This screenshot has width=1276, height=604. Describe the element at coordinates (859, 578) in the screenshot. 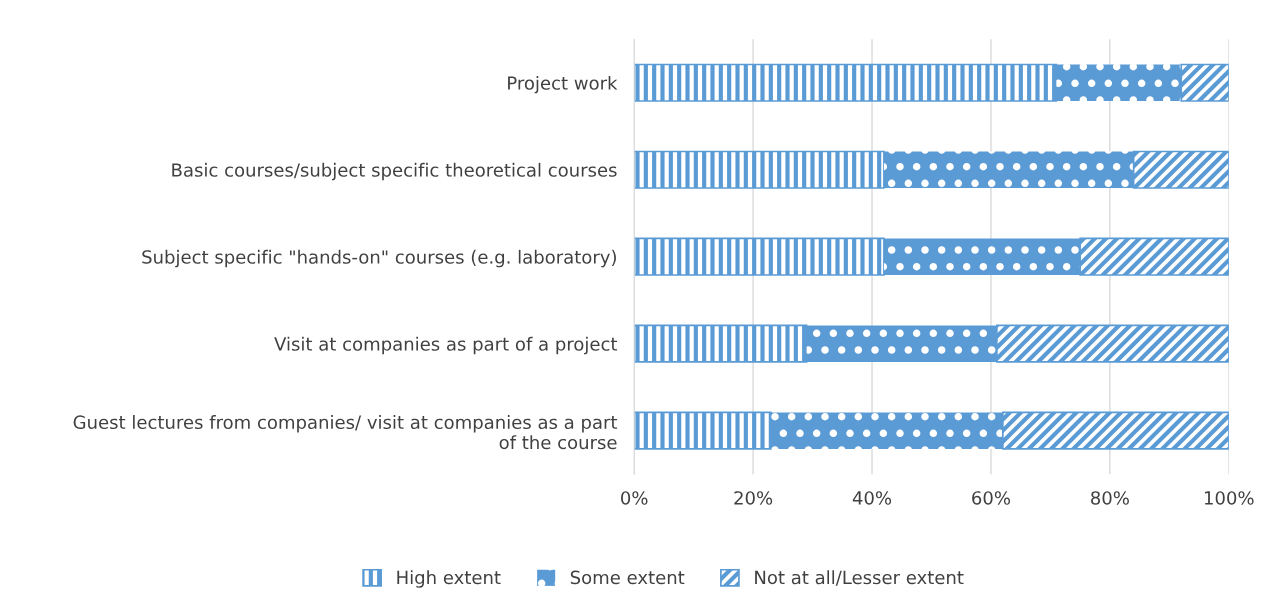

I see `legend-label: Not at all/Lesser extent` at that location.